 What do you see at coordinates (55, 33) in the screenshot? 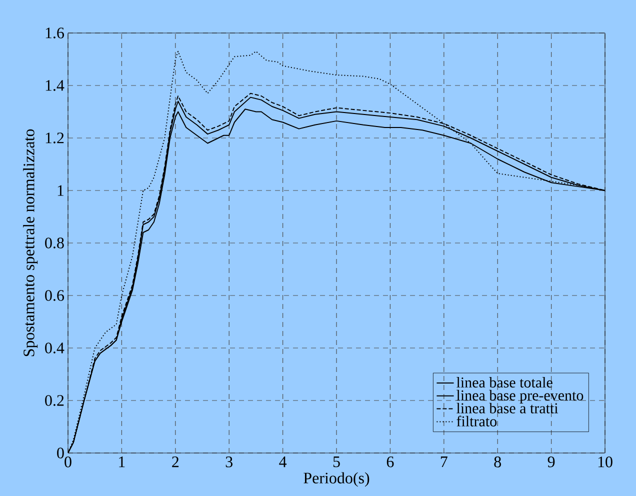
I see `y-tick-label: 1.6` at bounding box center [55, 33].